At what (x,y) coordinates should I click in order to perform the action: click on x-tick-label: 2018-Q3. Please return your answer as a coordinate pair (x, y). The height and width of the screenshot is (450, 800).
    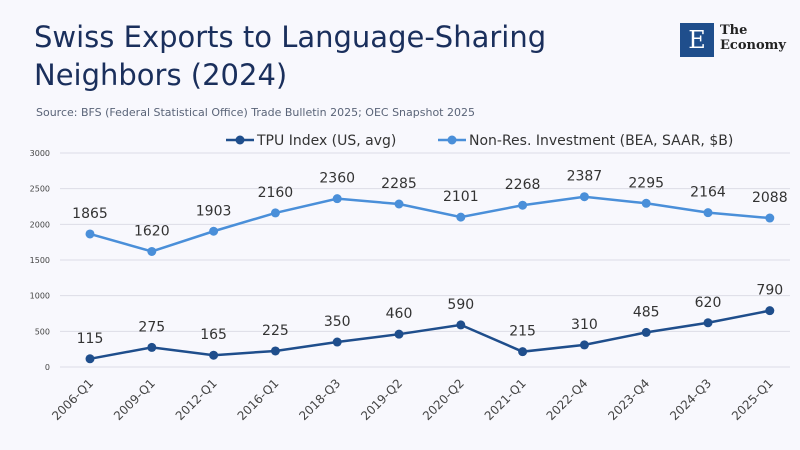
    Looking at the image, I should click on (319, 399).